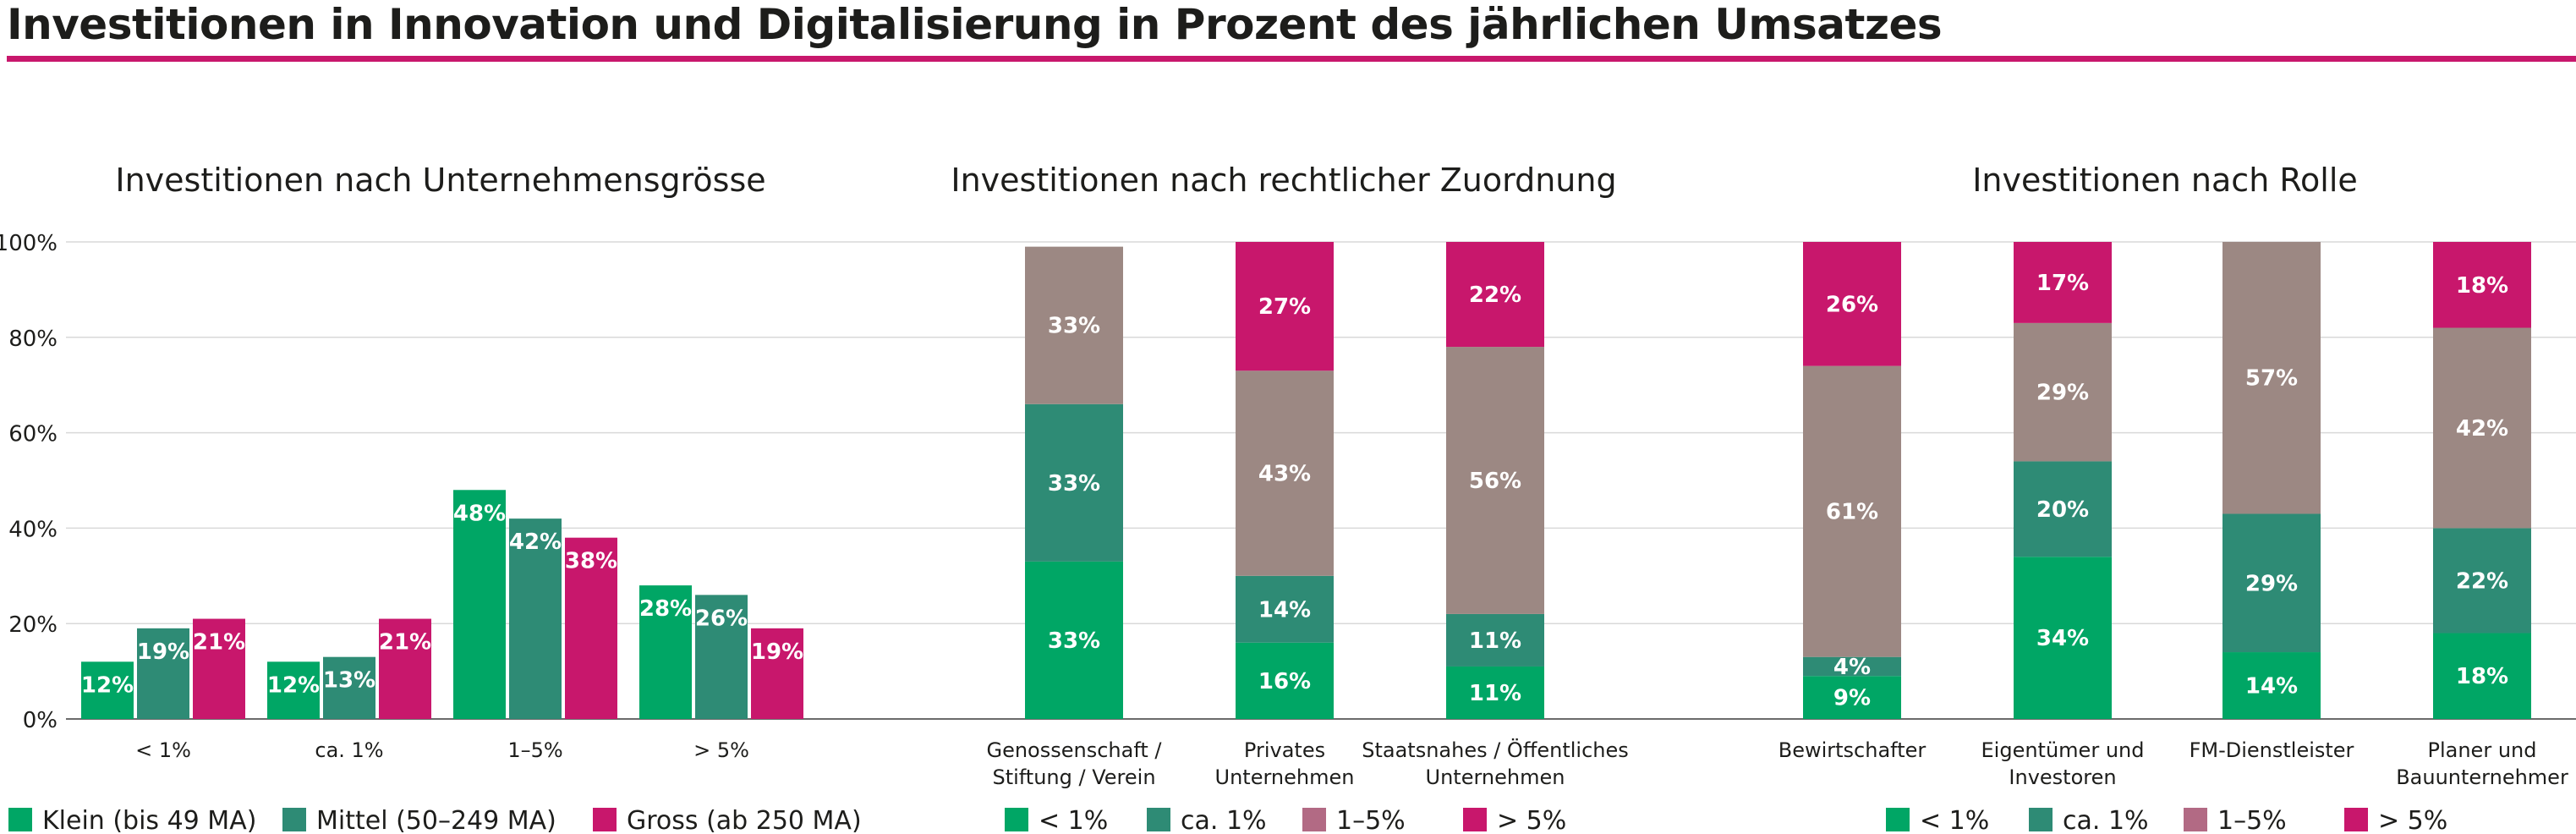  I want to click on y-tick-label: 60%, so click(33, 434).